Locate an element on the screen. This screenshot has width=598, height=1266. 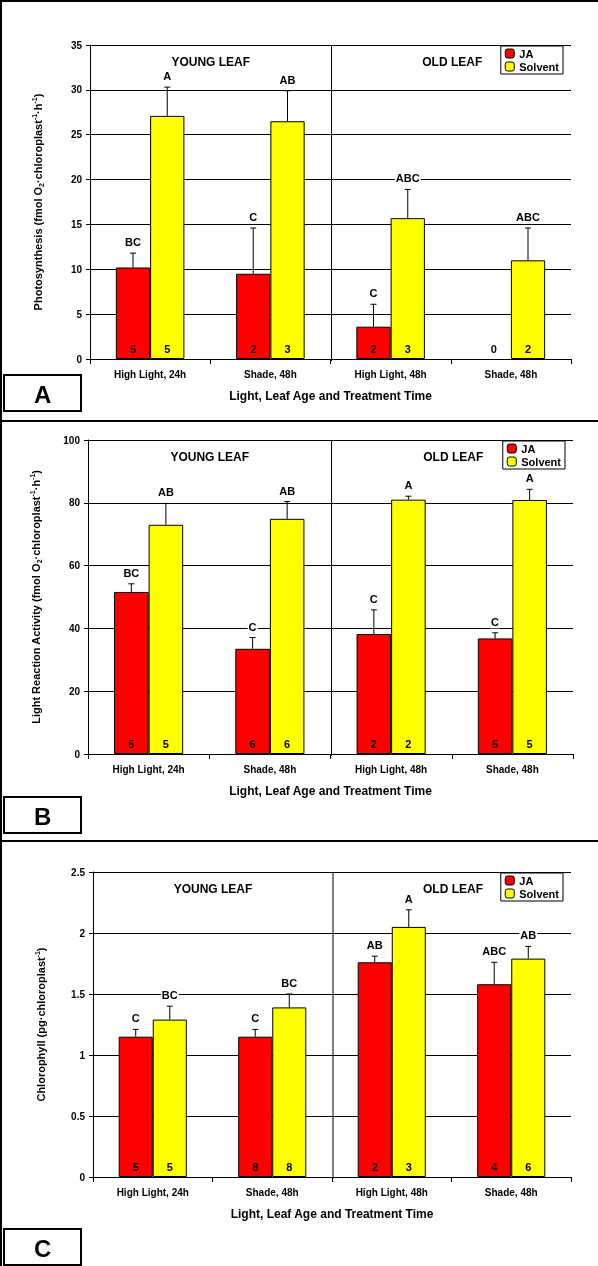
y-tick-label: 30 is located at coordinates (76, 90).